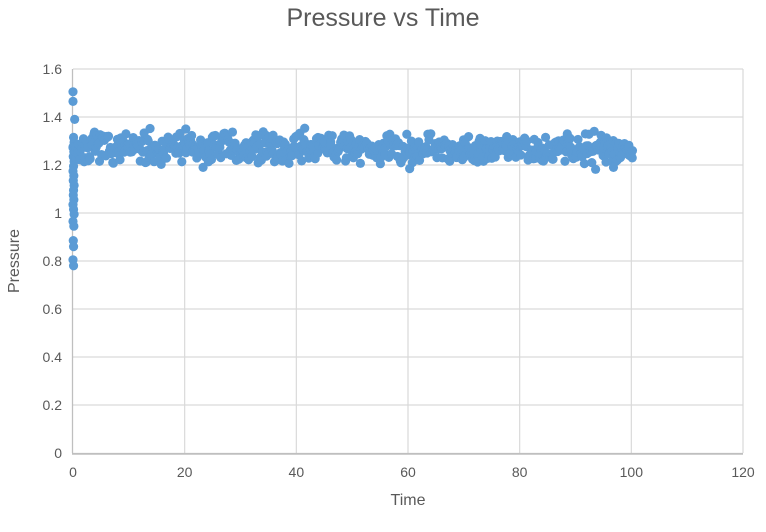  I want to click on x-tick-label: 60, so click(408, 472).